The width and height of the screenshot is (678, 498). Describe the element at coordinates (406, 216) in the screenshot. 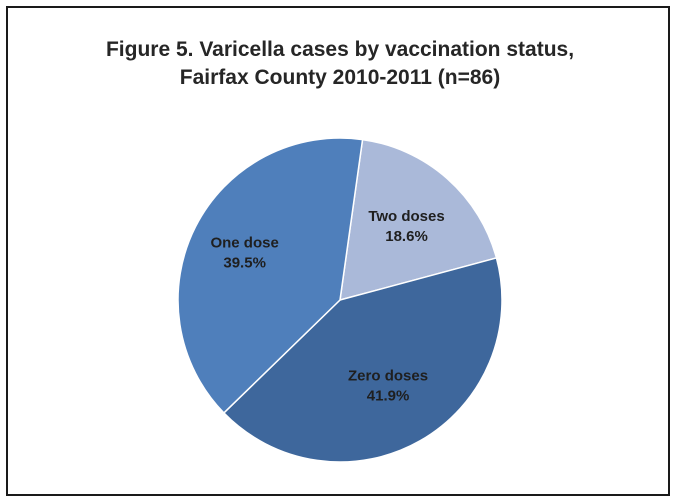

I see `slice-label-two-doses: Two doses` at that location.